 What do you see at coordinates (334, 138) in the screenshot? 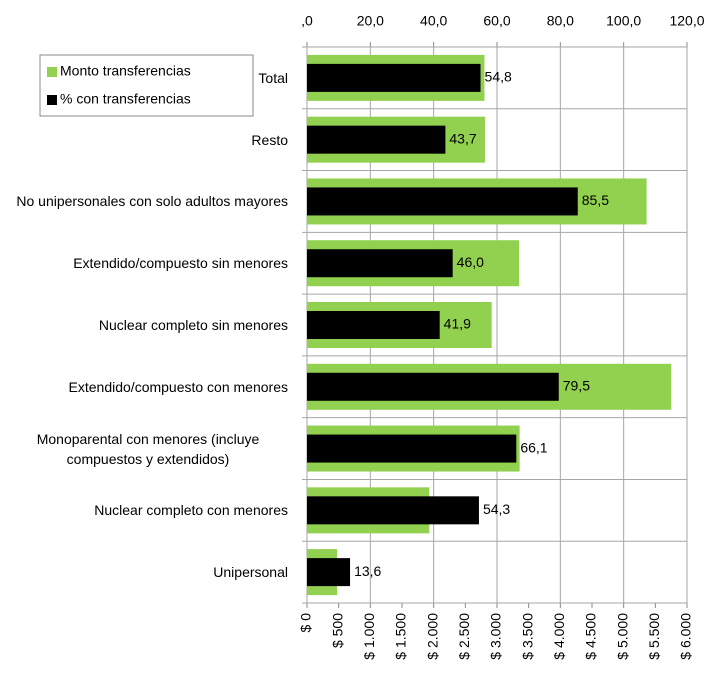
I see `value-label: $ 2.810` at bounding box center [334, 138].